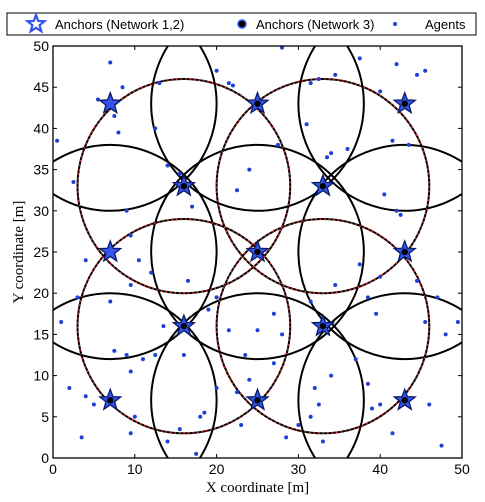  Describe the element at coordinates (257, 488) in the screenshot. I see `x-axis-label: X coordinate [m]` at that location.